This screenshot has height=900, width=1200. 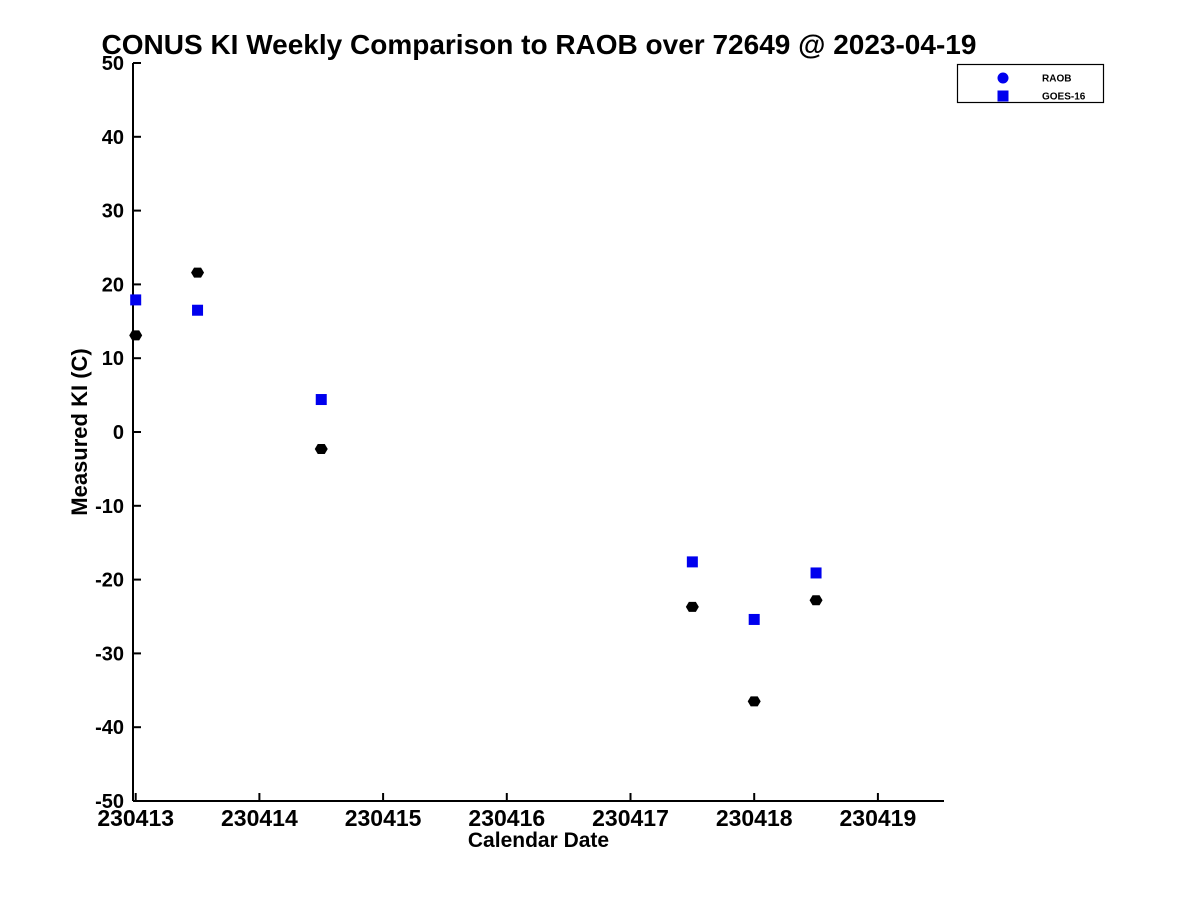 What do you see at coordinates (109, 581) in the screenshot?
I see `y-tick-label: -20` at bounding box center [109, 581].